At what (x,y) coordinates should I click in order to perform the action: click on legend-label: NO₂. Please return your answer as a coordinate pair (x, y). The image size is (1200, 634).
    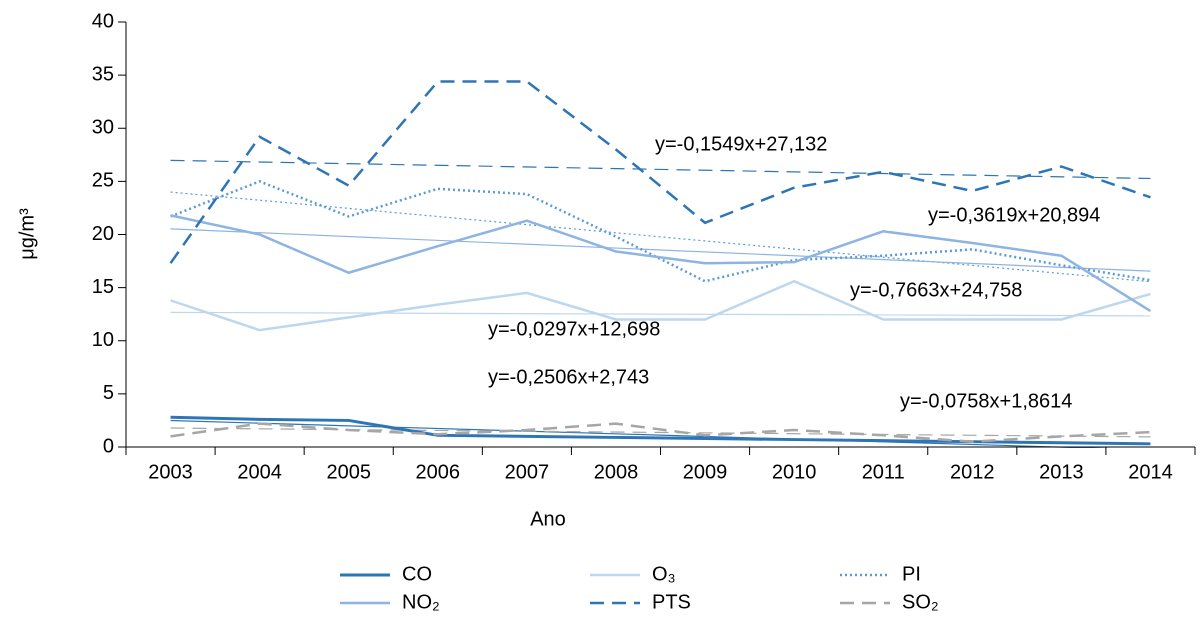
    Looking at the image, I should click on (421, 602).